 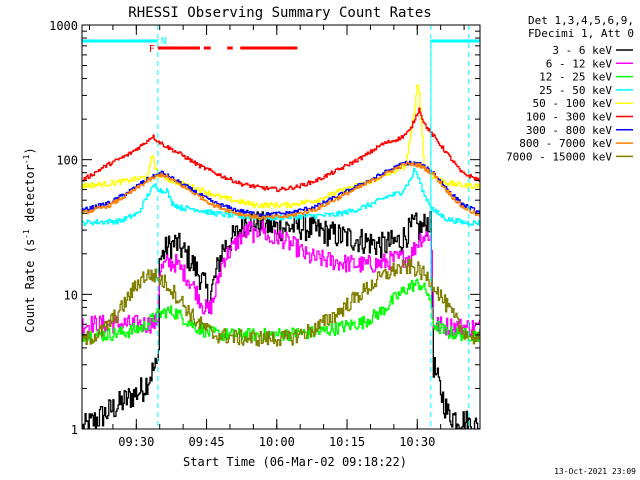 What do you see at coordinates (565, 143) in the screenshot?
I see `legend-entry-label: 800 - 7000 keV` at bounding box center [565, 143].